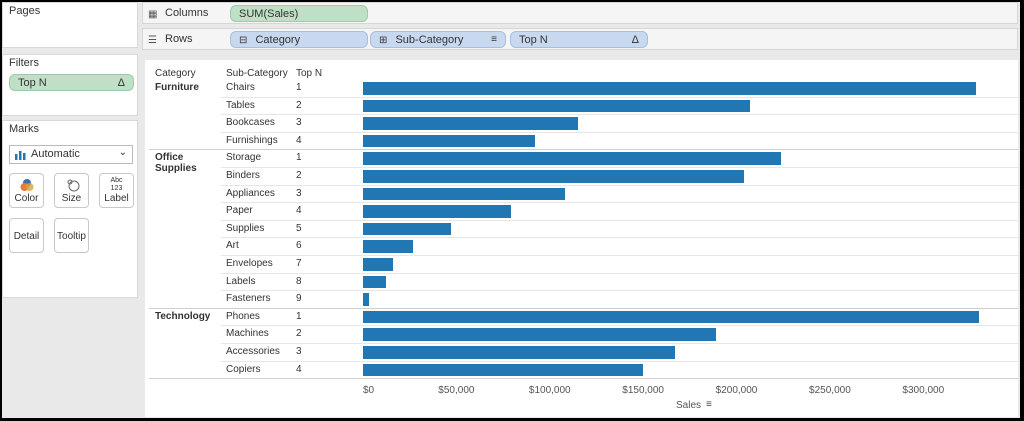 This screenshot has height=421, width=1024. What do you see at coordinates (25, 11) in the screenshot?
I see `pages-title: Pages` at bounding box center [25, 11].